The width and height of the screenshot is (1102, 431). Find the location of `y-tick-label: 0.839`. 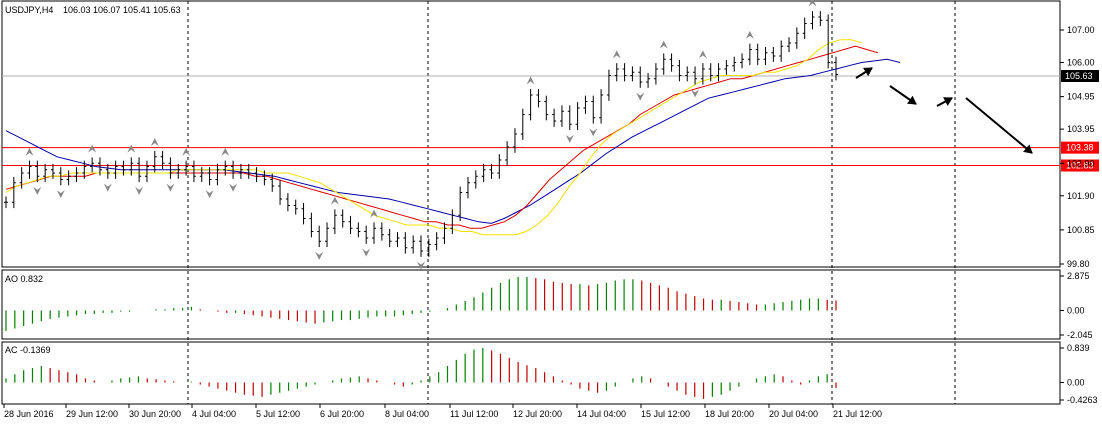

y-tick-label: 0.839 is located at coordinates (1078, 348).